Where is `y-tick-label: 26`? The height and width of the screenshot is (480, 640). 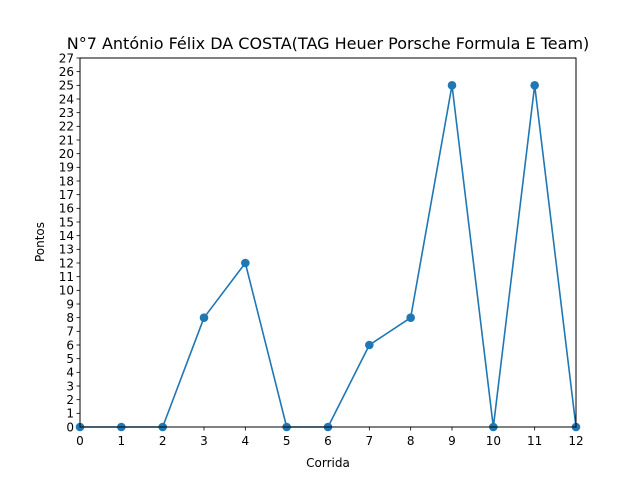 y-tick-label: 26 is located at coordinates (66, 72).